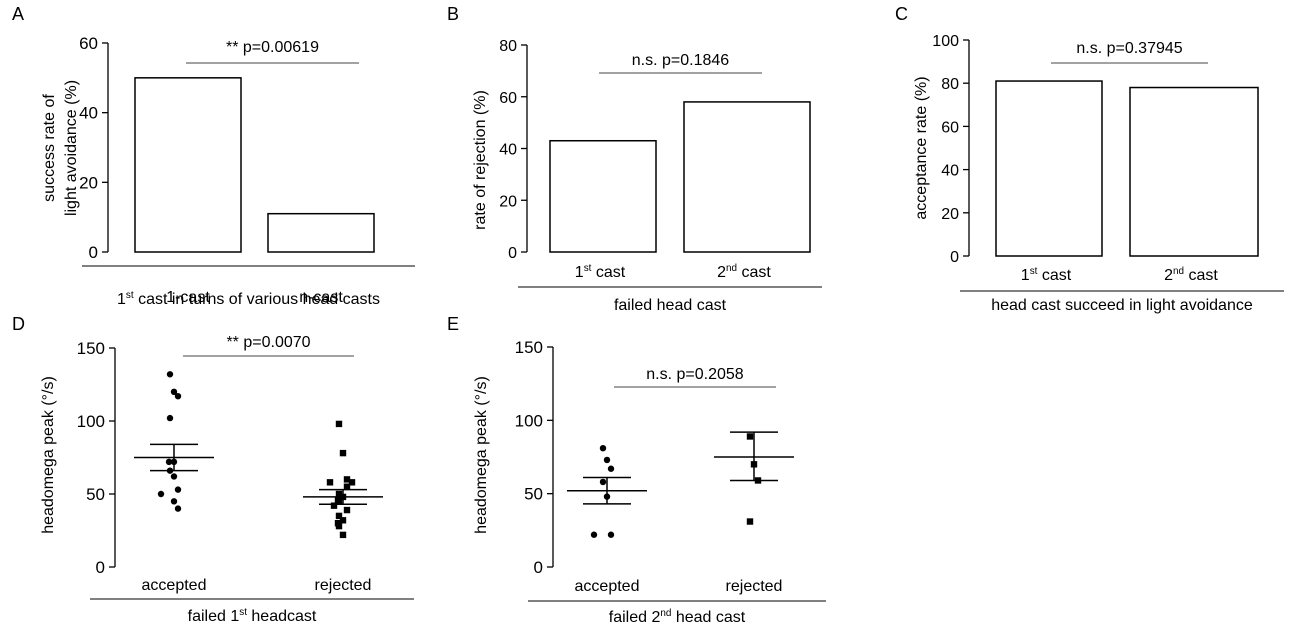  What do you see at coordinates (453, 324) in the screenshot?
I see `panel-letter: E` at bounding box center [453, 324].